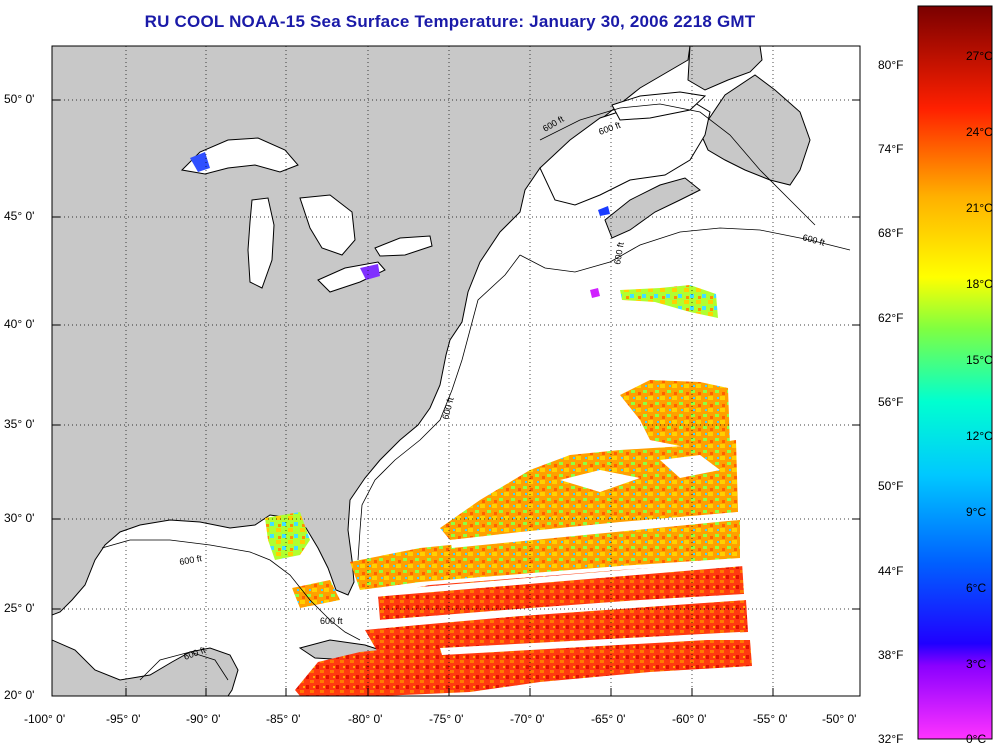 This screenshot has height=754, width=1008. Describe the element at coordinates (755, 130) in the screenshot. I see `land-newfoundland` at that location.